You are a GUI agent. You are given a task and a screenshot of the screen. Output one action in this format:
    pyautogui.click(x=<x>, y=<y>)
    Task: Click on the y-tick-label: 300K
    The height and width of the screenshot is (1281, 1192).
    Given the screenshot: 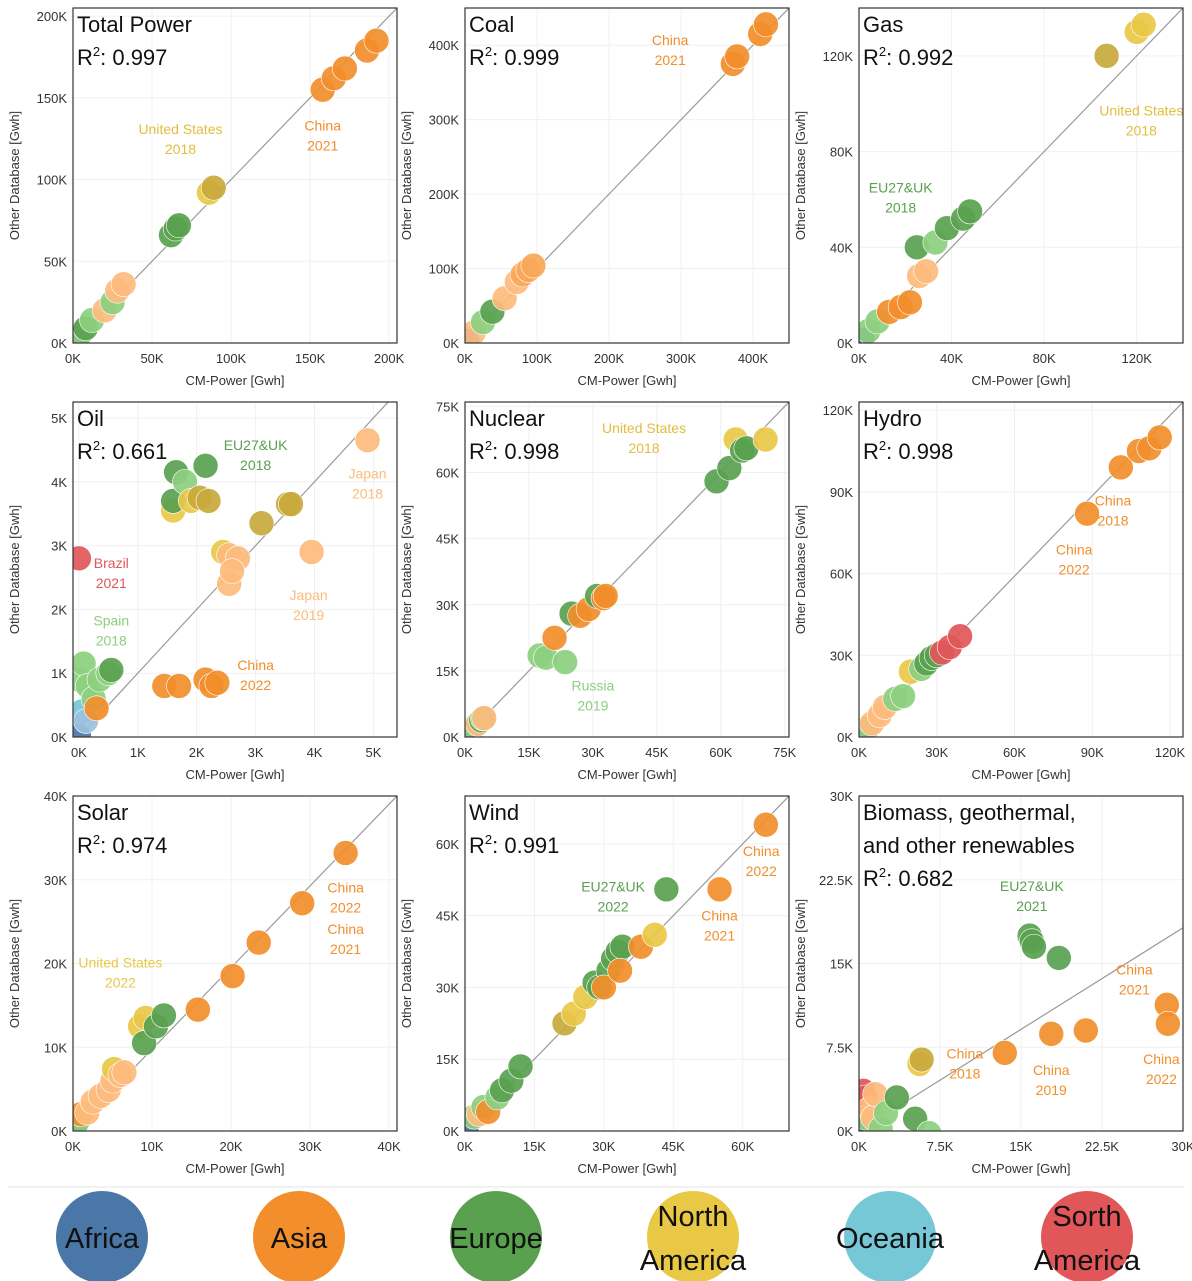 What is the action you would take?
    pyautogui.click(x=444, y=120)
    